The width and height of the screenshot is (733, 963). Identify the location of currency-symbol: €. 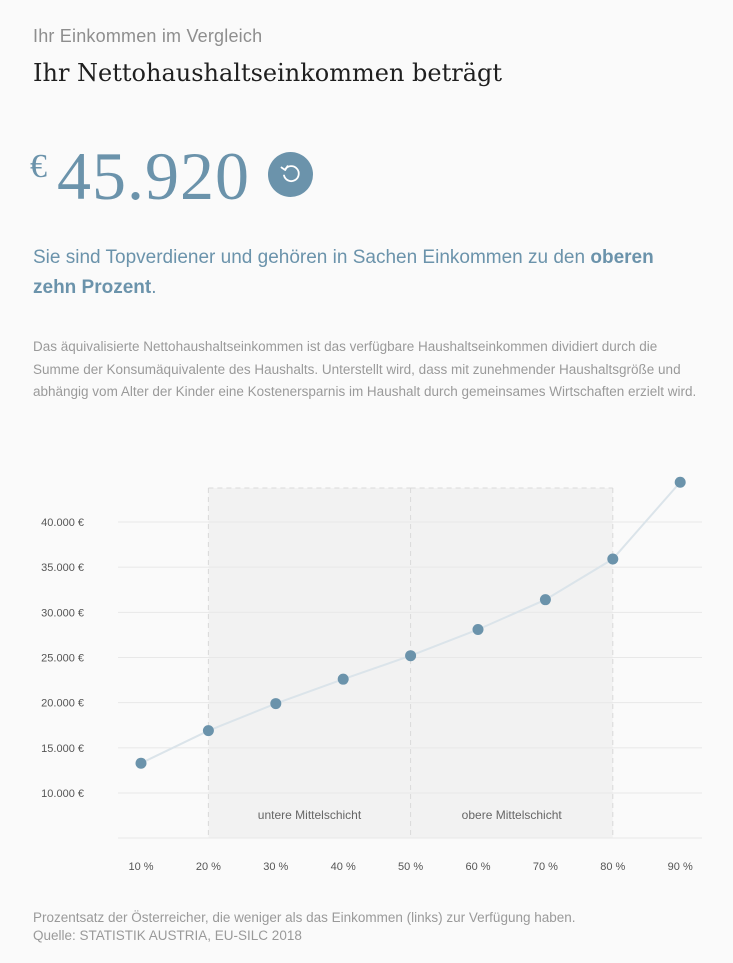
(38, 166).